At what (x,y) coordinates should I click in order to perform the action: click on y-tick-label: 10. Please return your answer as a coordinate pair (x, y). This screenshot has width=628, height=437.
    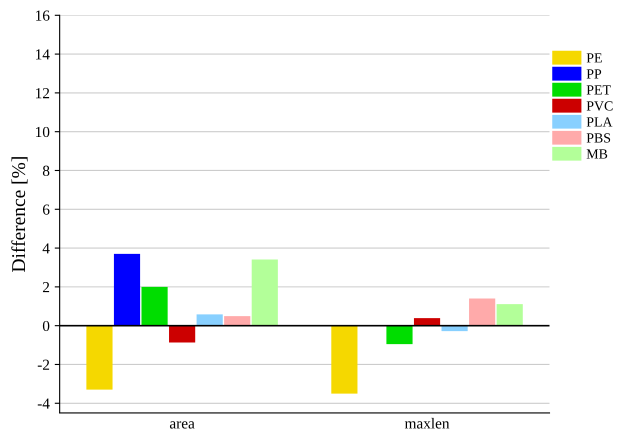
    Looking at the image, I should click on (43, 132).